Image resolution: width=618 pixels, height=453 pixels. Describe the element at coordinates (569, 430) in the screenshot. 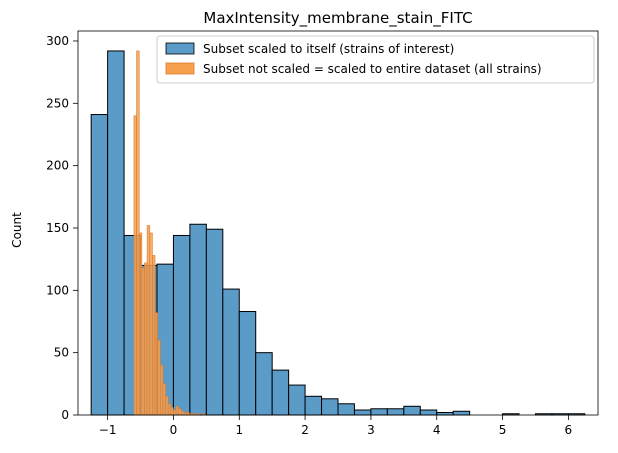

I see `x-tick-label: 6` at that location.